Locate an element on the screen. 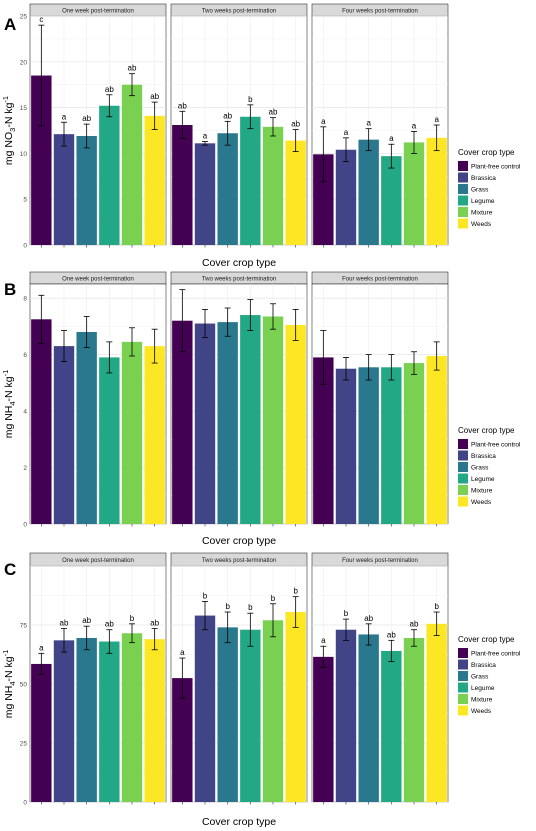 The height and width of the screenshot is (831, 536). y-tick-label: 50 is located at coordinates (24, 685).